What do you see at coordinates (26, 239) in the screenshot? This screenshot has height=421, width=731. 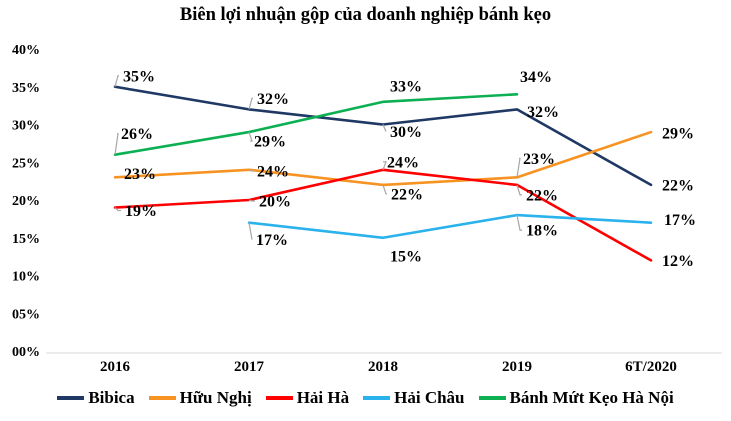 I see `y-tick-label: 15%` at bounding box center [26, 239].